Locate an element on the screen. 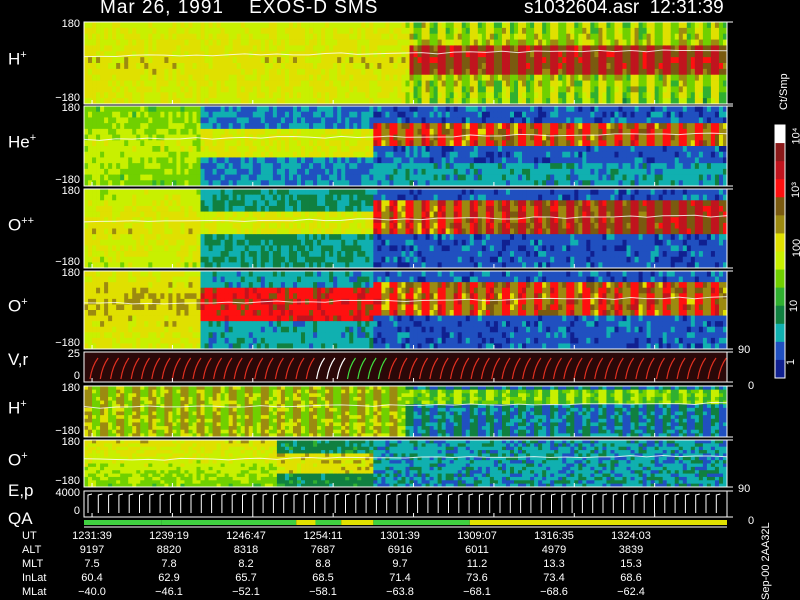  footer-row-label: MLat is located at coordinates (34, 592).